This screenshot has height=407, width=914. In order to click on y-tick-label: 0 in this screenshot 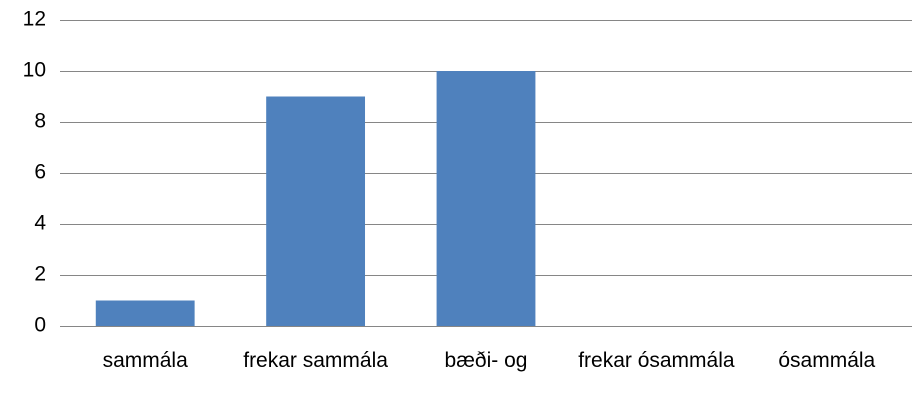, I will do `click(40, 325)`.